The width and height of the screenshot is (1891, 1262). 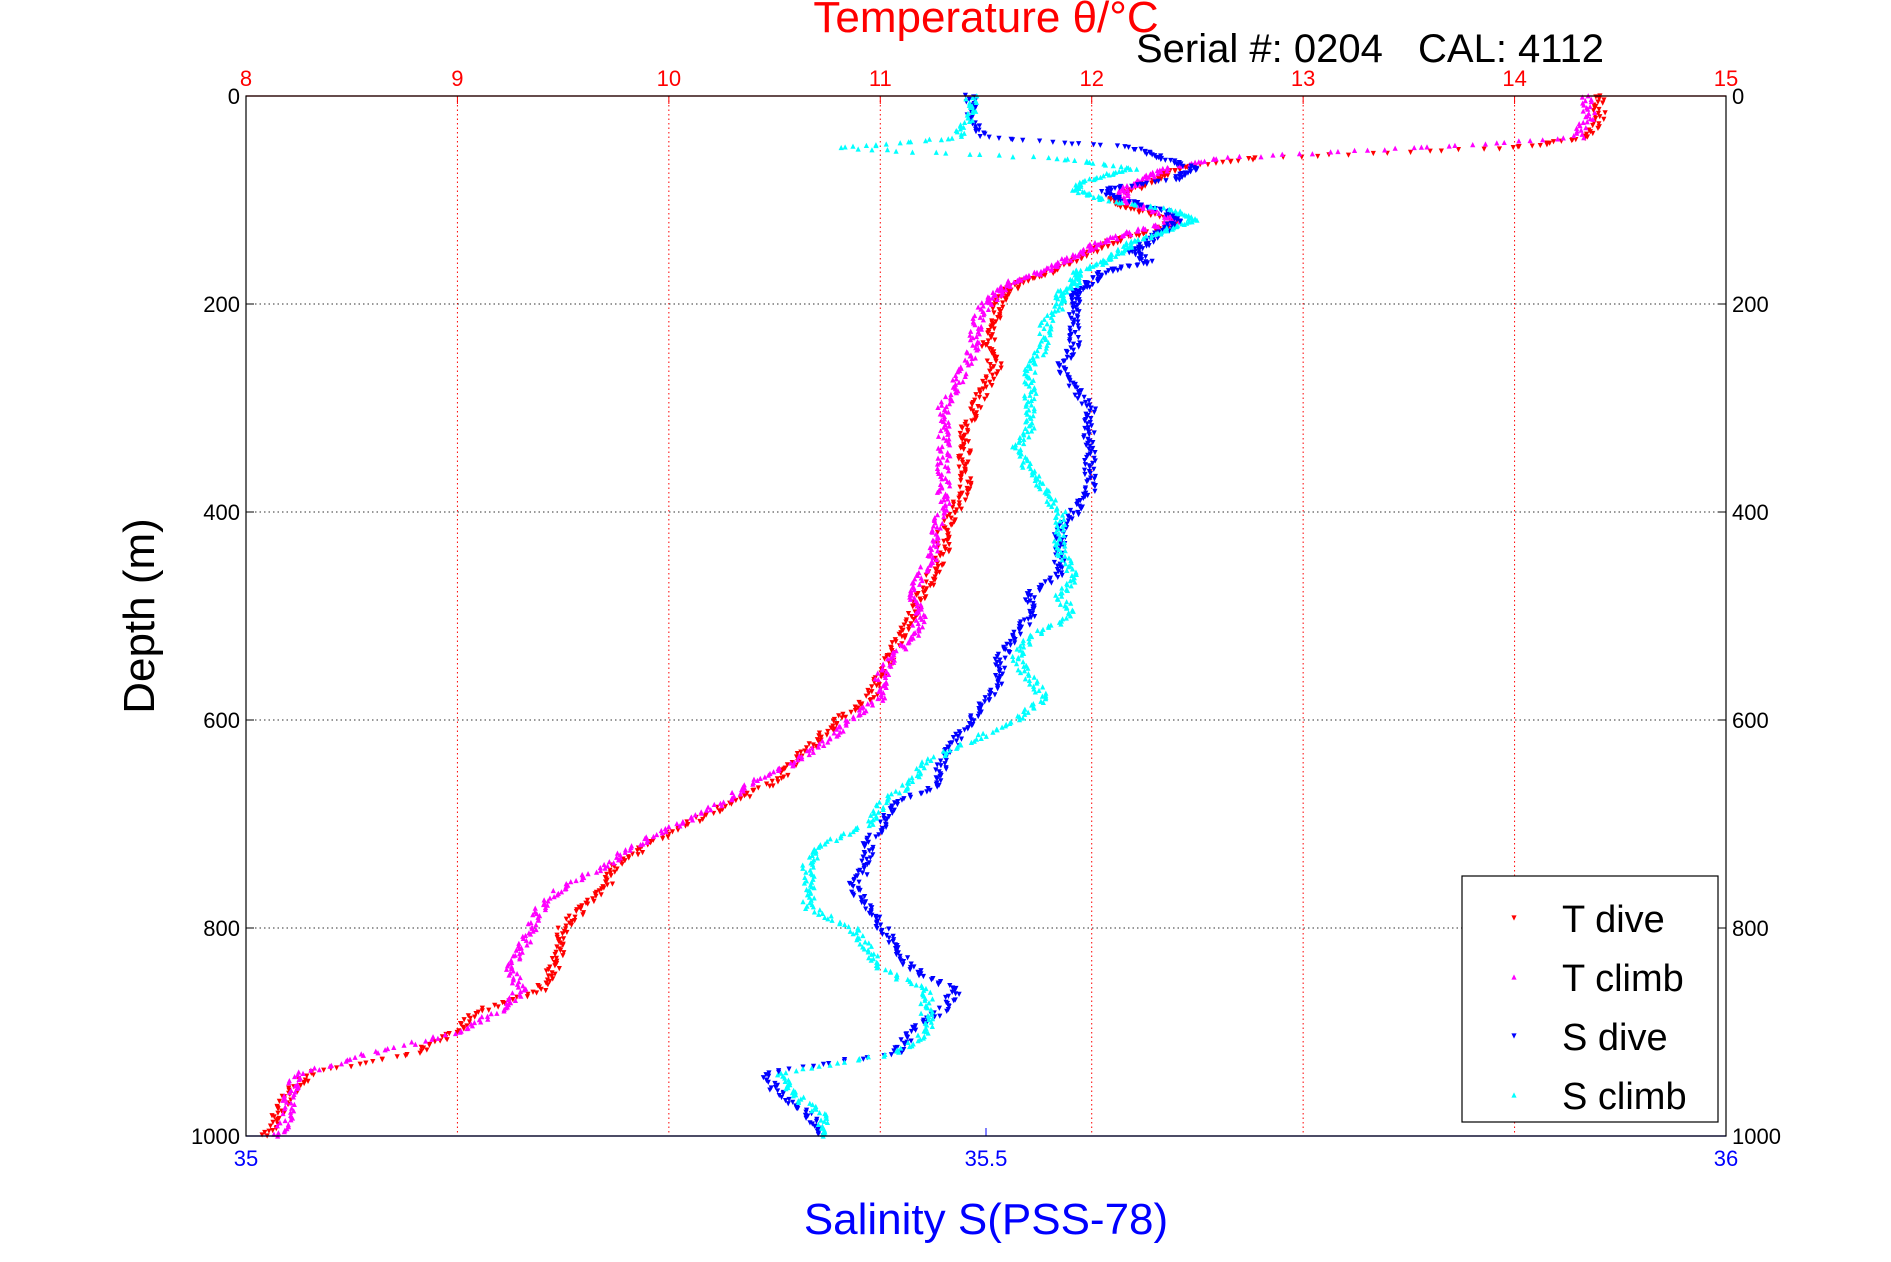 What do you see at coordinates (1590, 999) in the screenshot?
I see `legend-box` at bounding box center [1590, 999].